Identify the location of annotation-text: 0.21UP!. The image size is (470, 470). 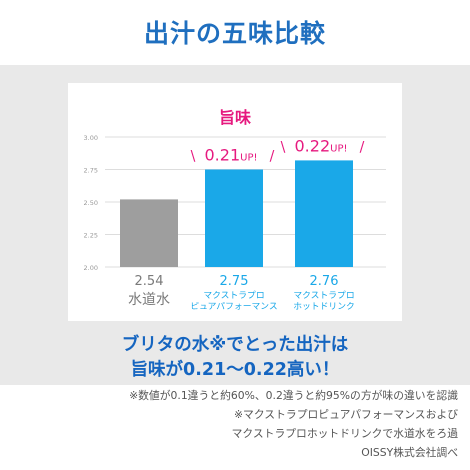
(231, 155).